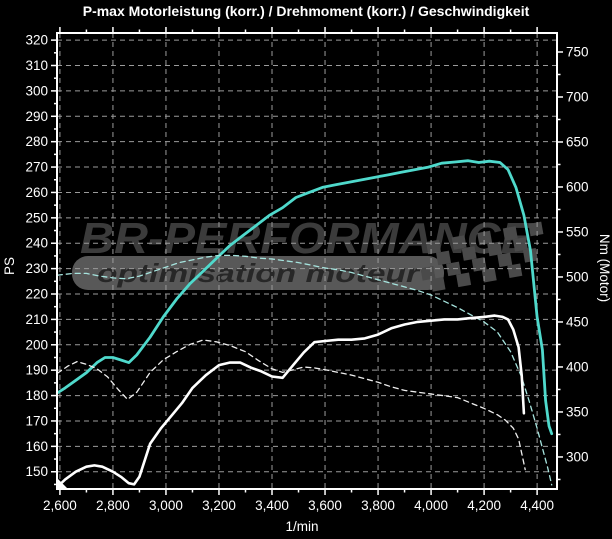  I want to click on y-left-tick-label: 310, so click(36, 65).